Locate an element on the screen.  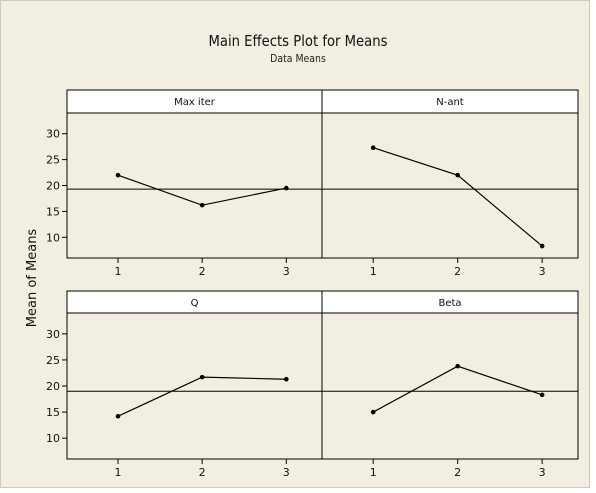
panel-title: N-ant is located at coordinates (450, 102).